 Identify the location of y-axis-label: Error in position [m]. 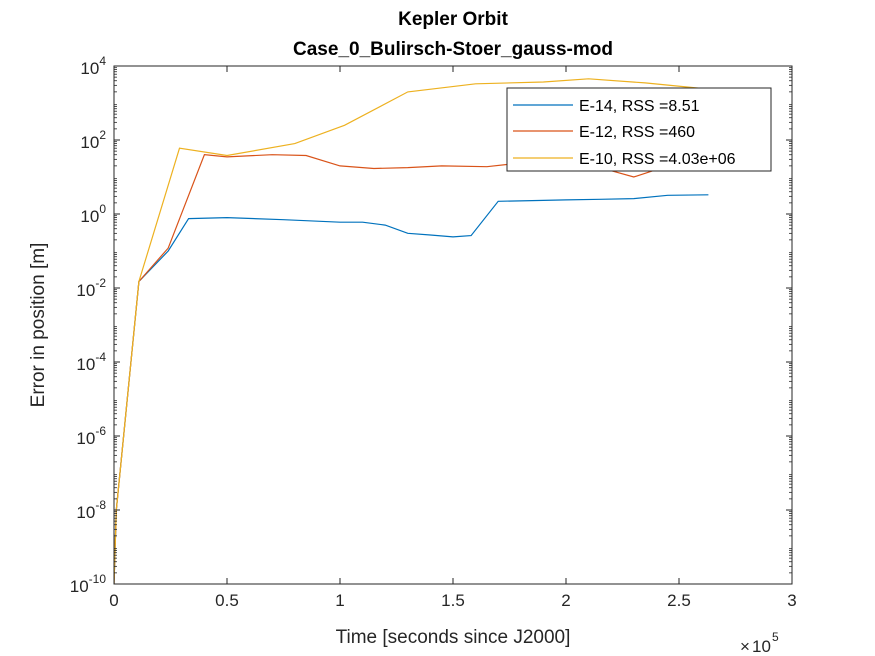
(38, 325).